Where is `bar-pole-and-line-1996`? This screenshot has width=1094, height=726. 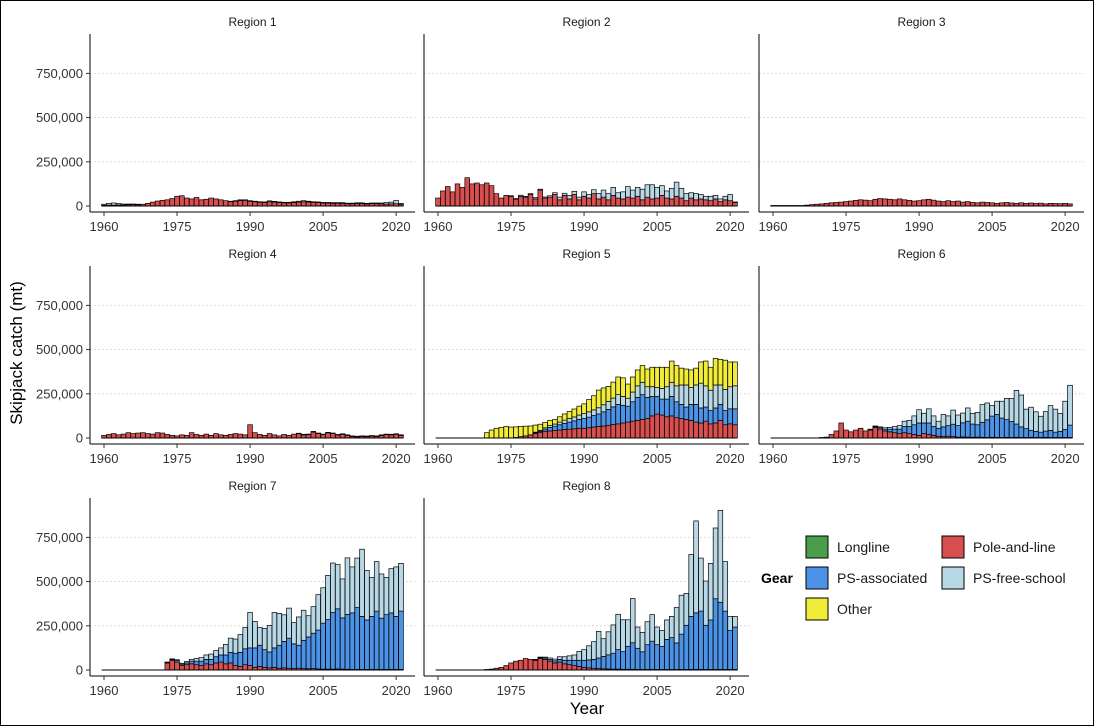 bar-pole-and-line-1996 is located at coordinates (613, 431).